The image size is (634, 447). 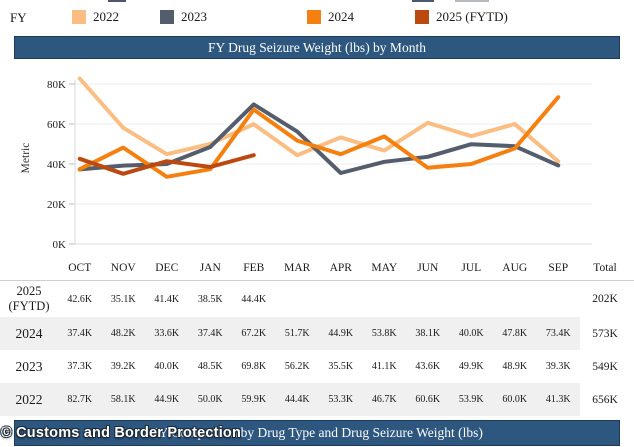 What do you see at coordinates (428, 333) in the screenshot?
I see `table-cell: 38.1K` at bounding box center [428, 333].